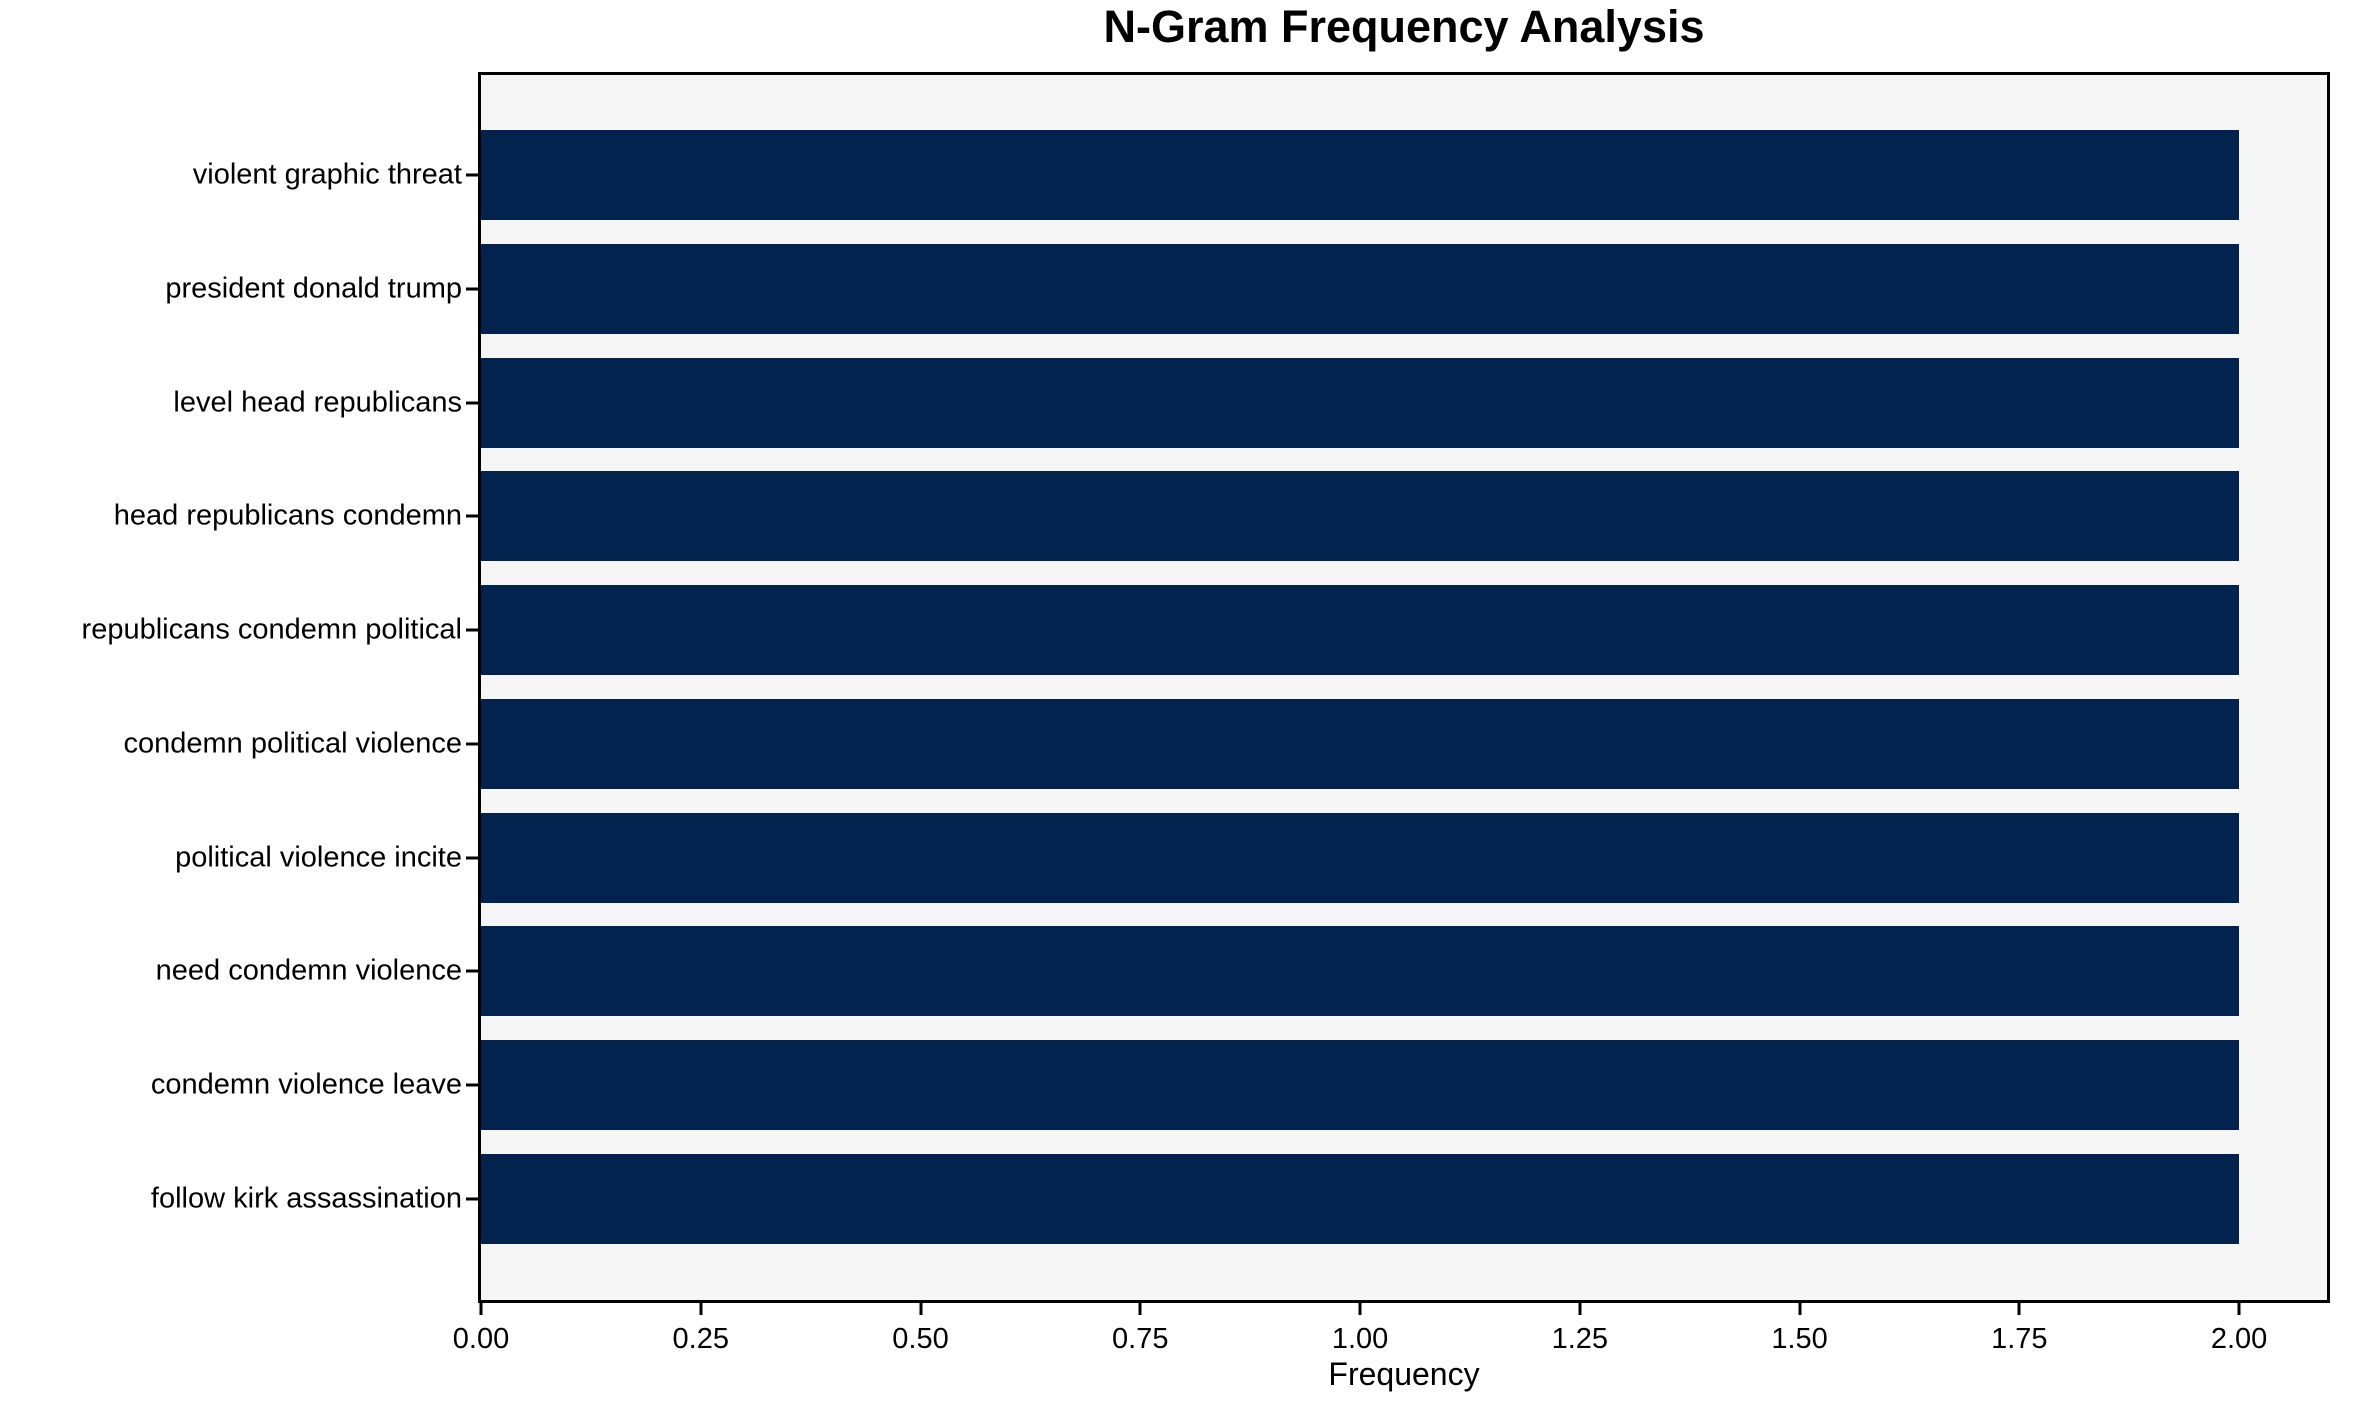 This screenshot has width=2356, height=1414. I want to click on x-tick-label: 1.50, so click(1799, 1339).